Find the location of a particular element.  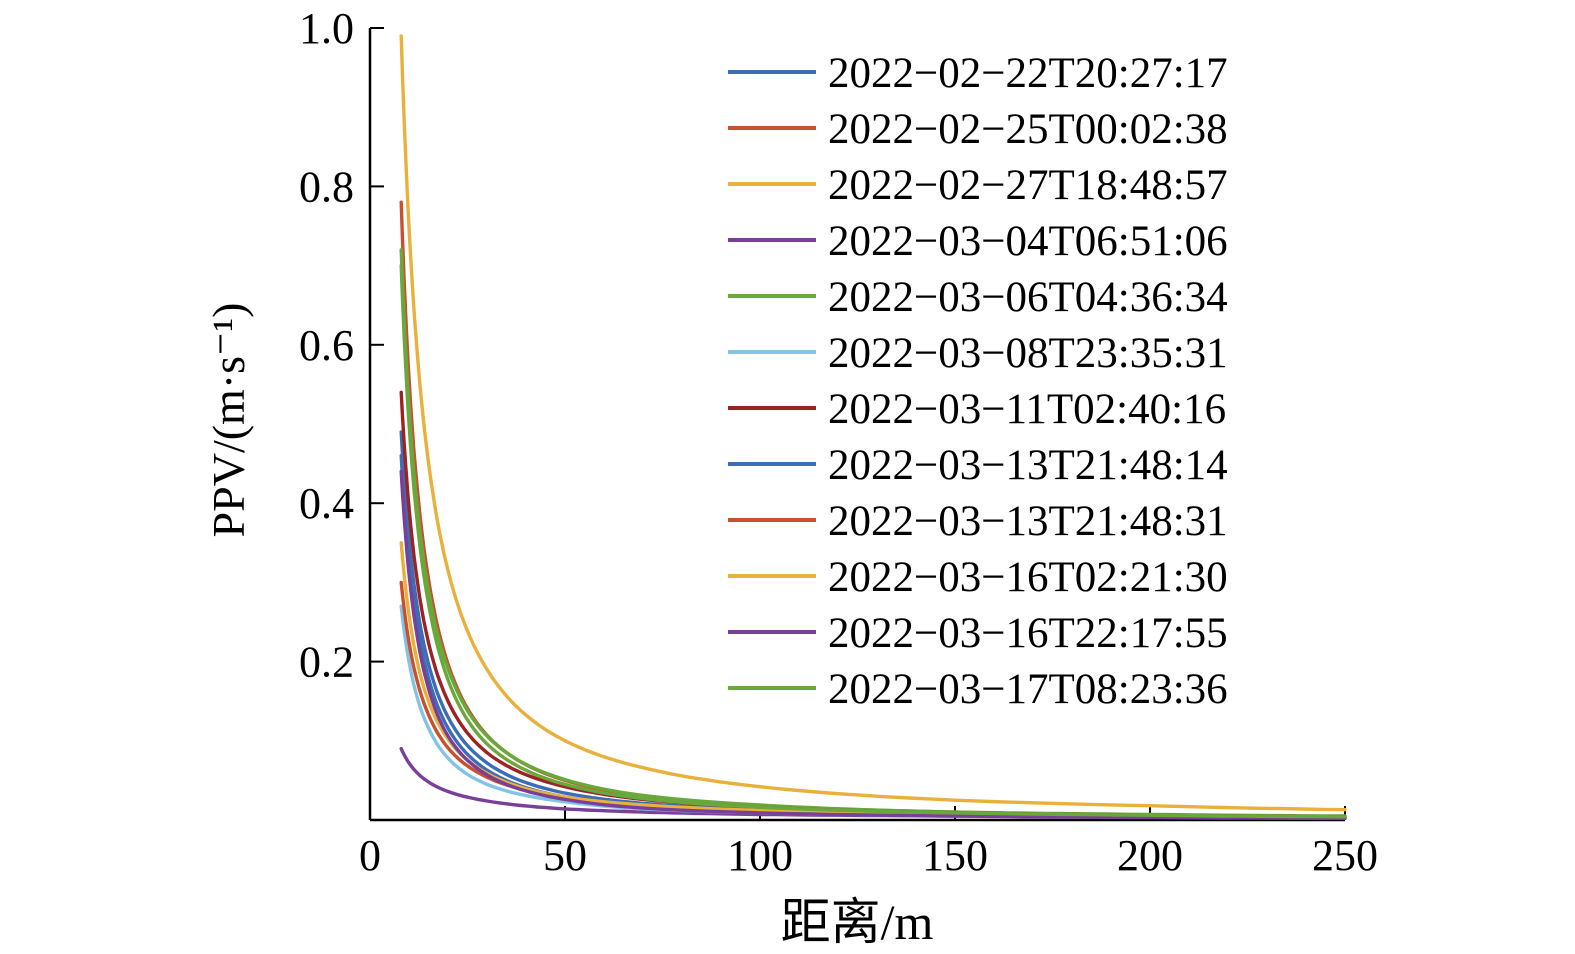

x-tick-label: 150 is located at coordinates (955, 855).